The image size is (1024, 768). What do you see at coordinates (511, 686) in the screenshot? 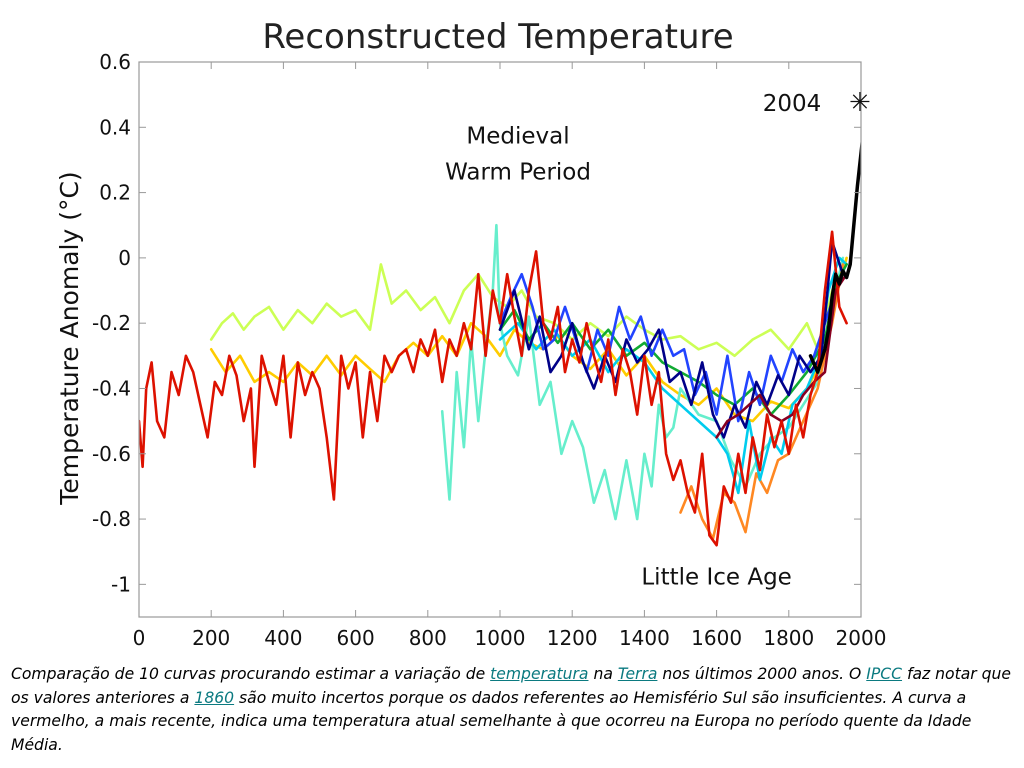
I see `caption-text: faz notar que os valores anteriores a` at bounding box center [511, 686].